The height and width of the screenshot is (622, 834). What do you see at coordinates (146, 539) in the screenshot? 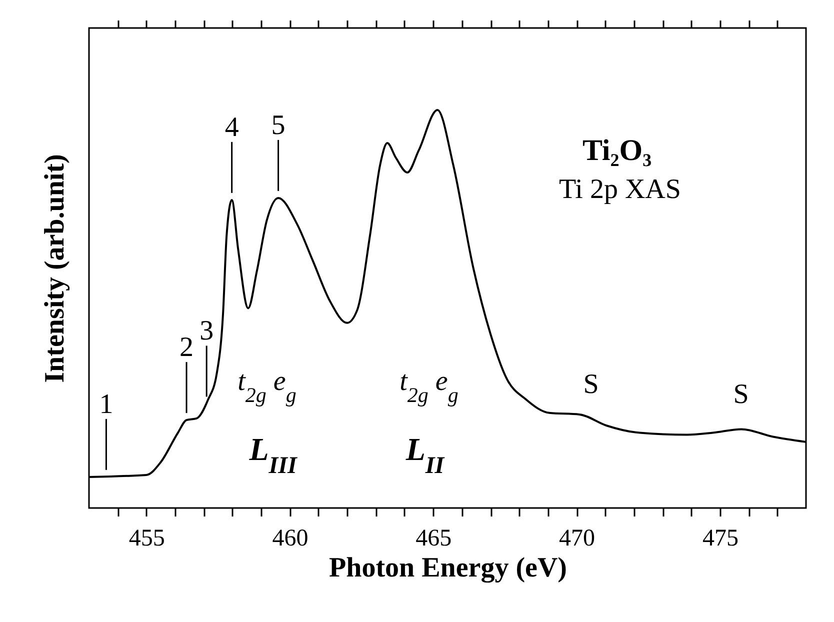
I see `x-tick-label: 455` at bounding box center [146, 539].